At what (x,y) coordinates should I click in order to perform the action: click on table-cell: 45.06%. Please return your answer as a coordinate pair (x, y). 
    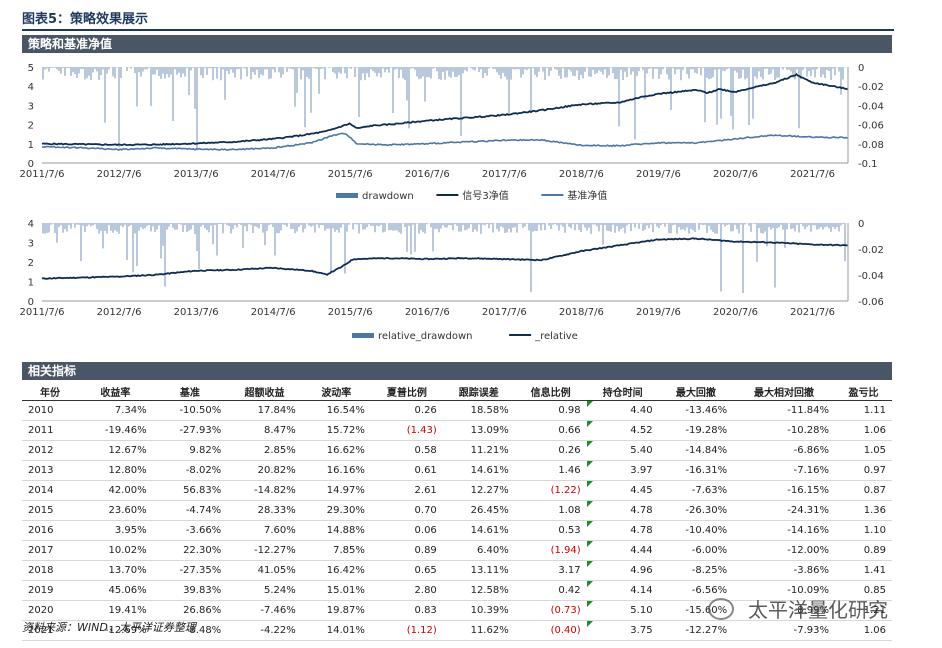
    Looking at the image, I should click on (115, 590).